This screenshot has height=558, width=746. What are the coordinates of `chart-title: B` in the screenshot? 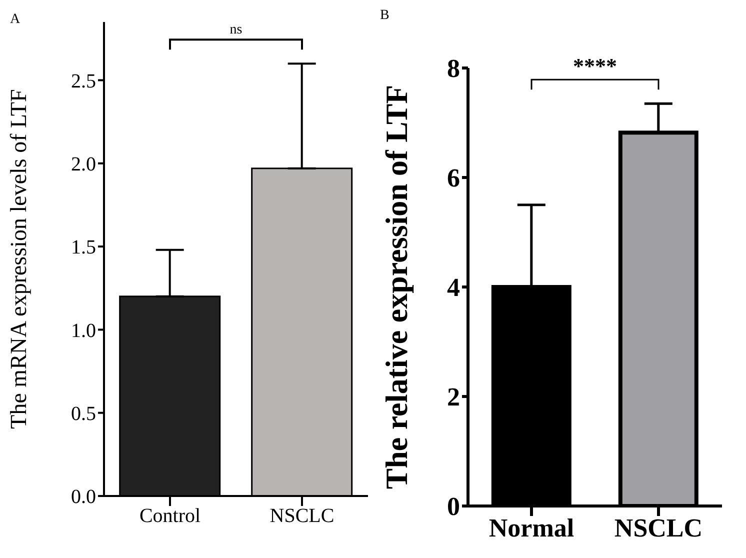 It's located at (385, 16).